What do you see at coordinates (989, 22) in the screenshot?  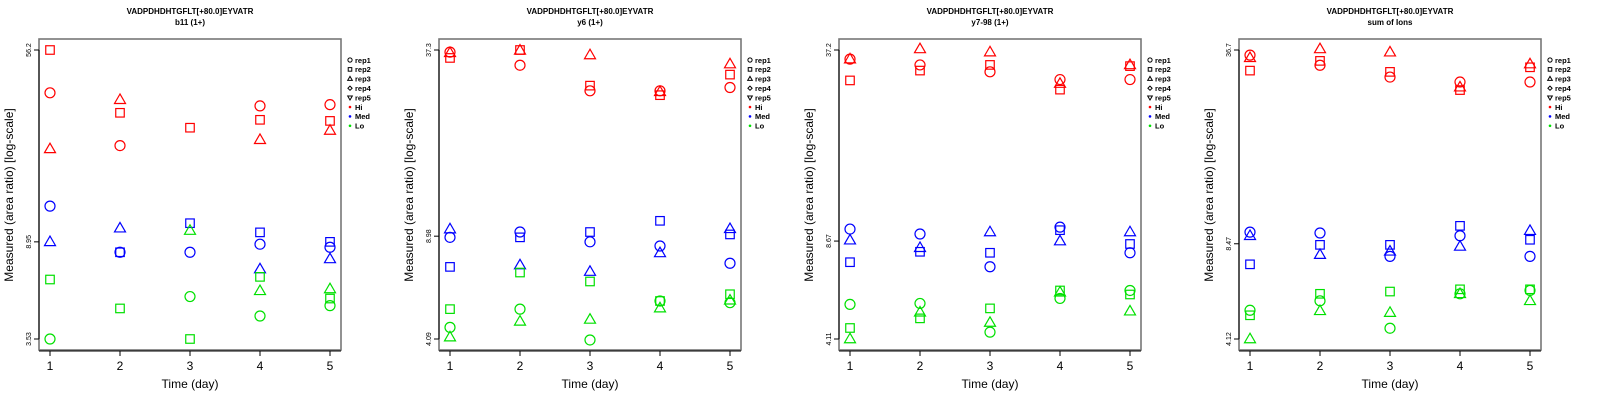 I see `chart-subtitle: y7-98 (1+)` at bounding box center [989, 22].